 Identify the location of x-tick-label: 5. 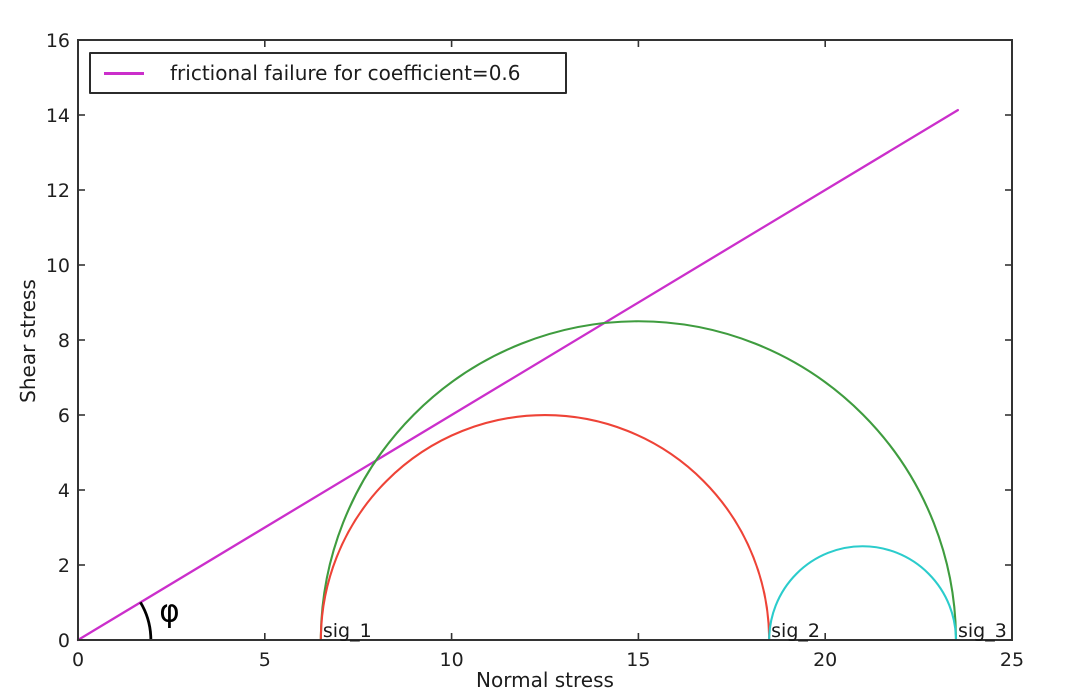
(265, 660).